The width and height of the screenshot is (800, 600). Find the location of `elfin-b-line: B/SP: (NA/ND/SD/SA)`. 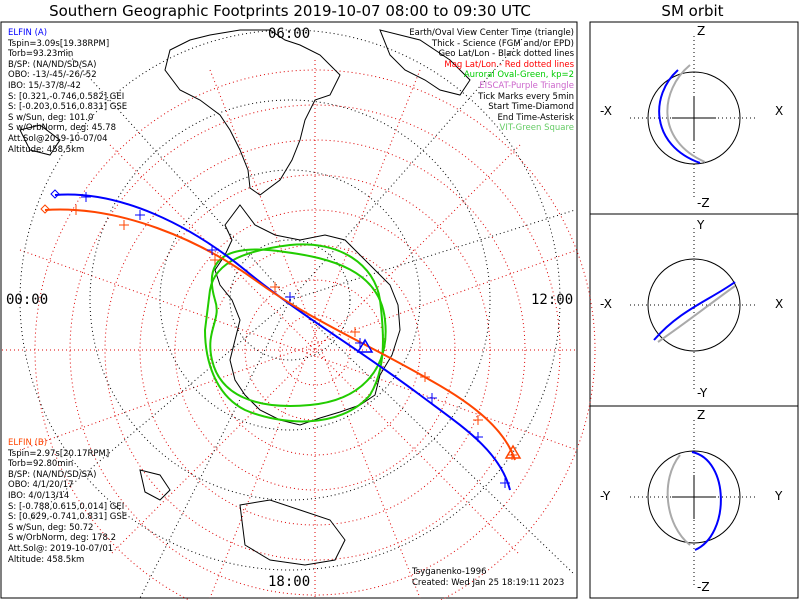

elfin-b-line: B/SP: (NA/ND/SD/SA) is located at coordinates (52, 474).